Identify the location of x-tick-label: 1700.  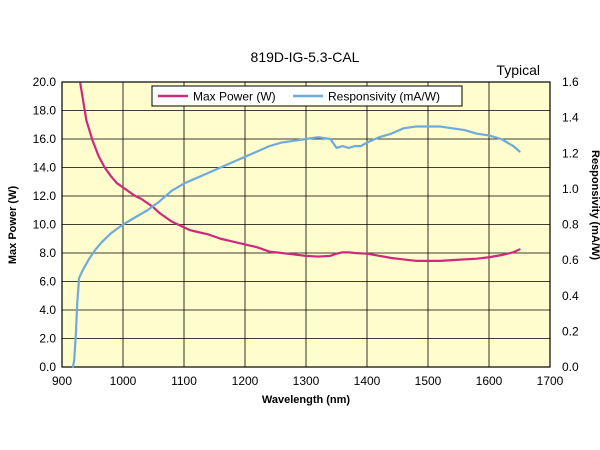
(550, 381).